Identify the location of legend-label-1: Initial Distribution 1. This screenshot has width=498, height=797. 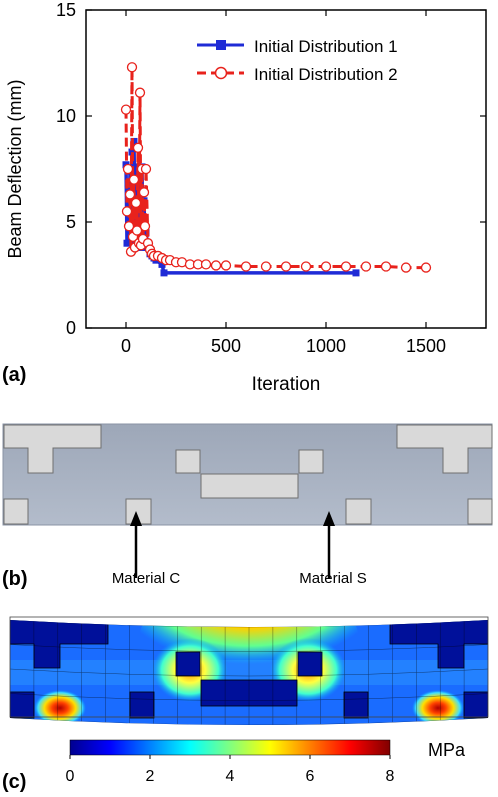
(326, 46).